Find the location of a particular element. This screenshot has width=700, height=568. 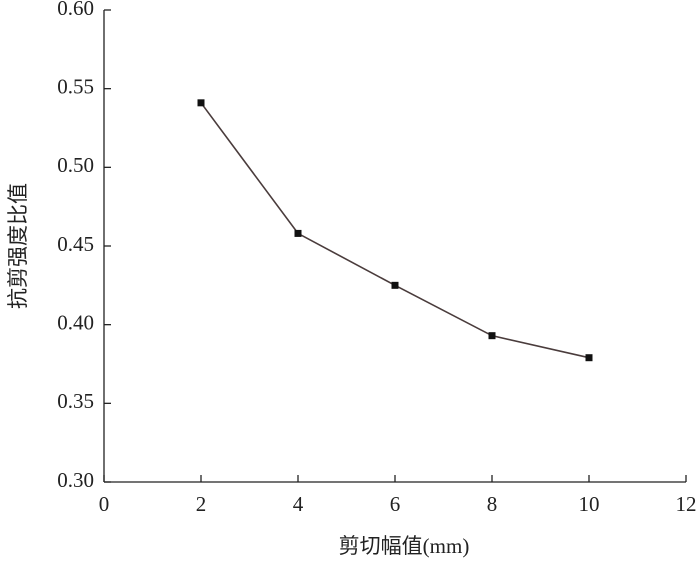

y-tick-label: 0.50 is located at coordinates (75, 165).